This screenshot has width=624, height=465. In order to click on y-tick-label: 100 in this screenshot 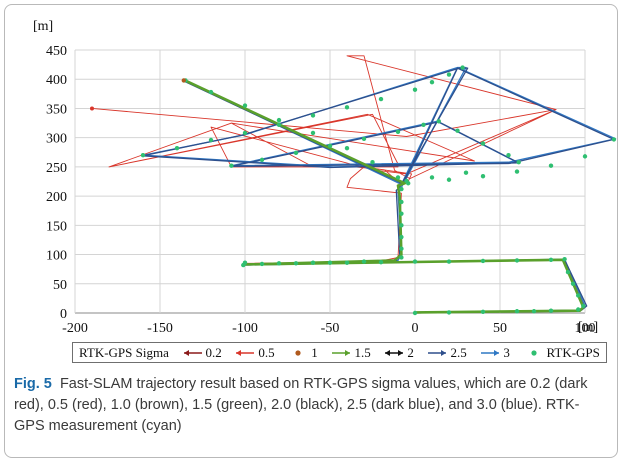, I will do `click(56, 256)`.